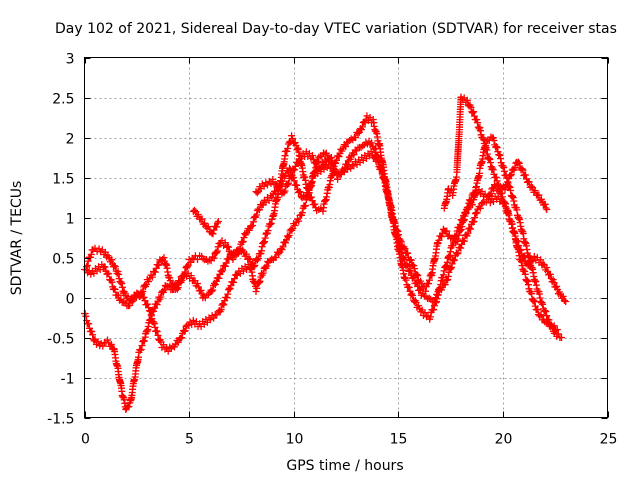  What do you see at coordinates (60, 340) in the screenshot?
I see `y-tick-label: -0.5` at bounding box center [60, 340].